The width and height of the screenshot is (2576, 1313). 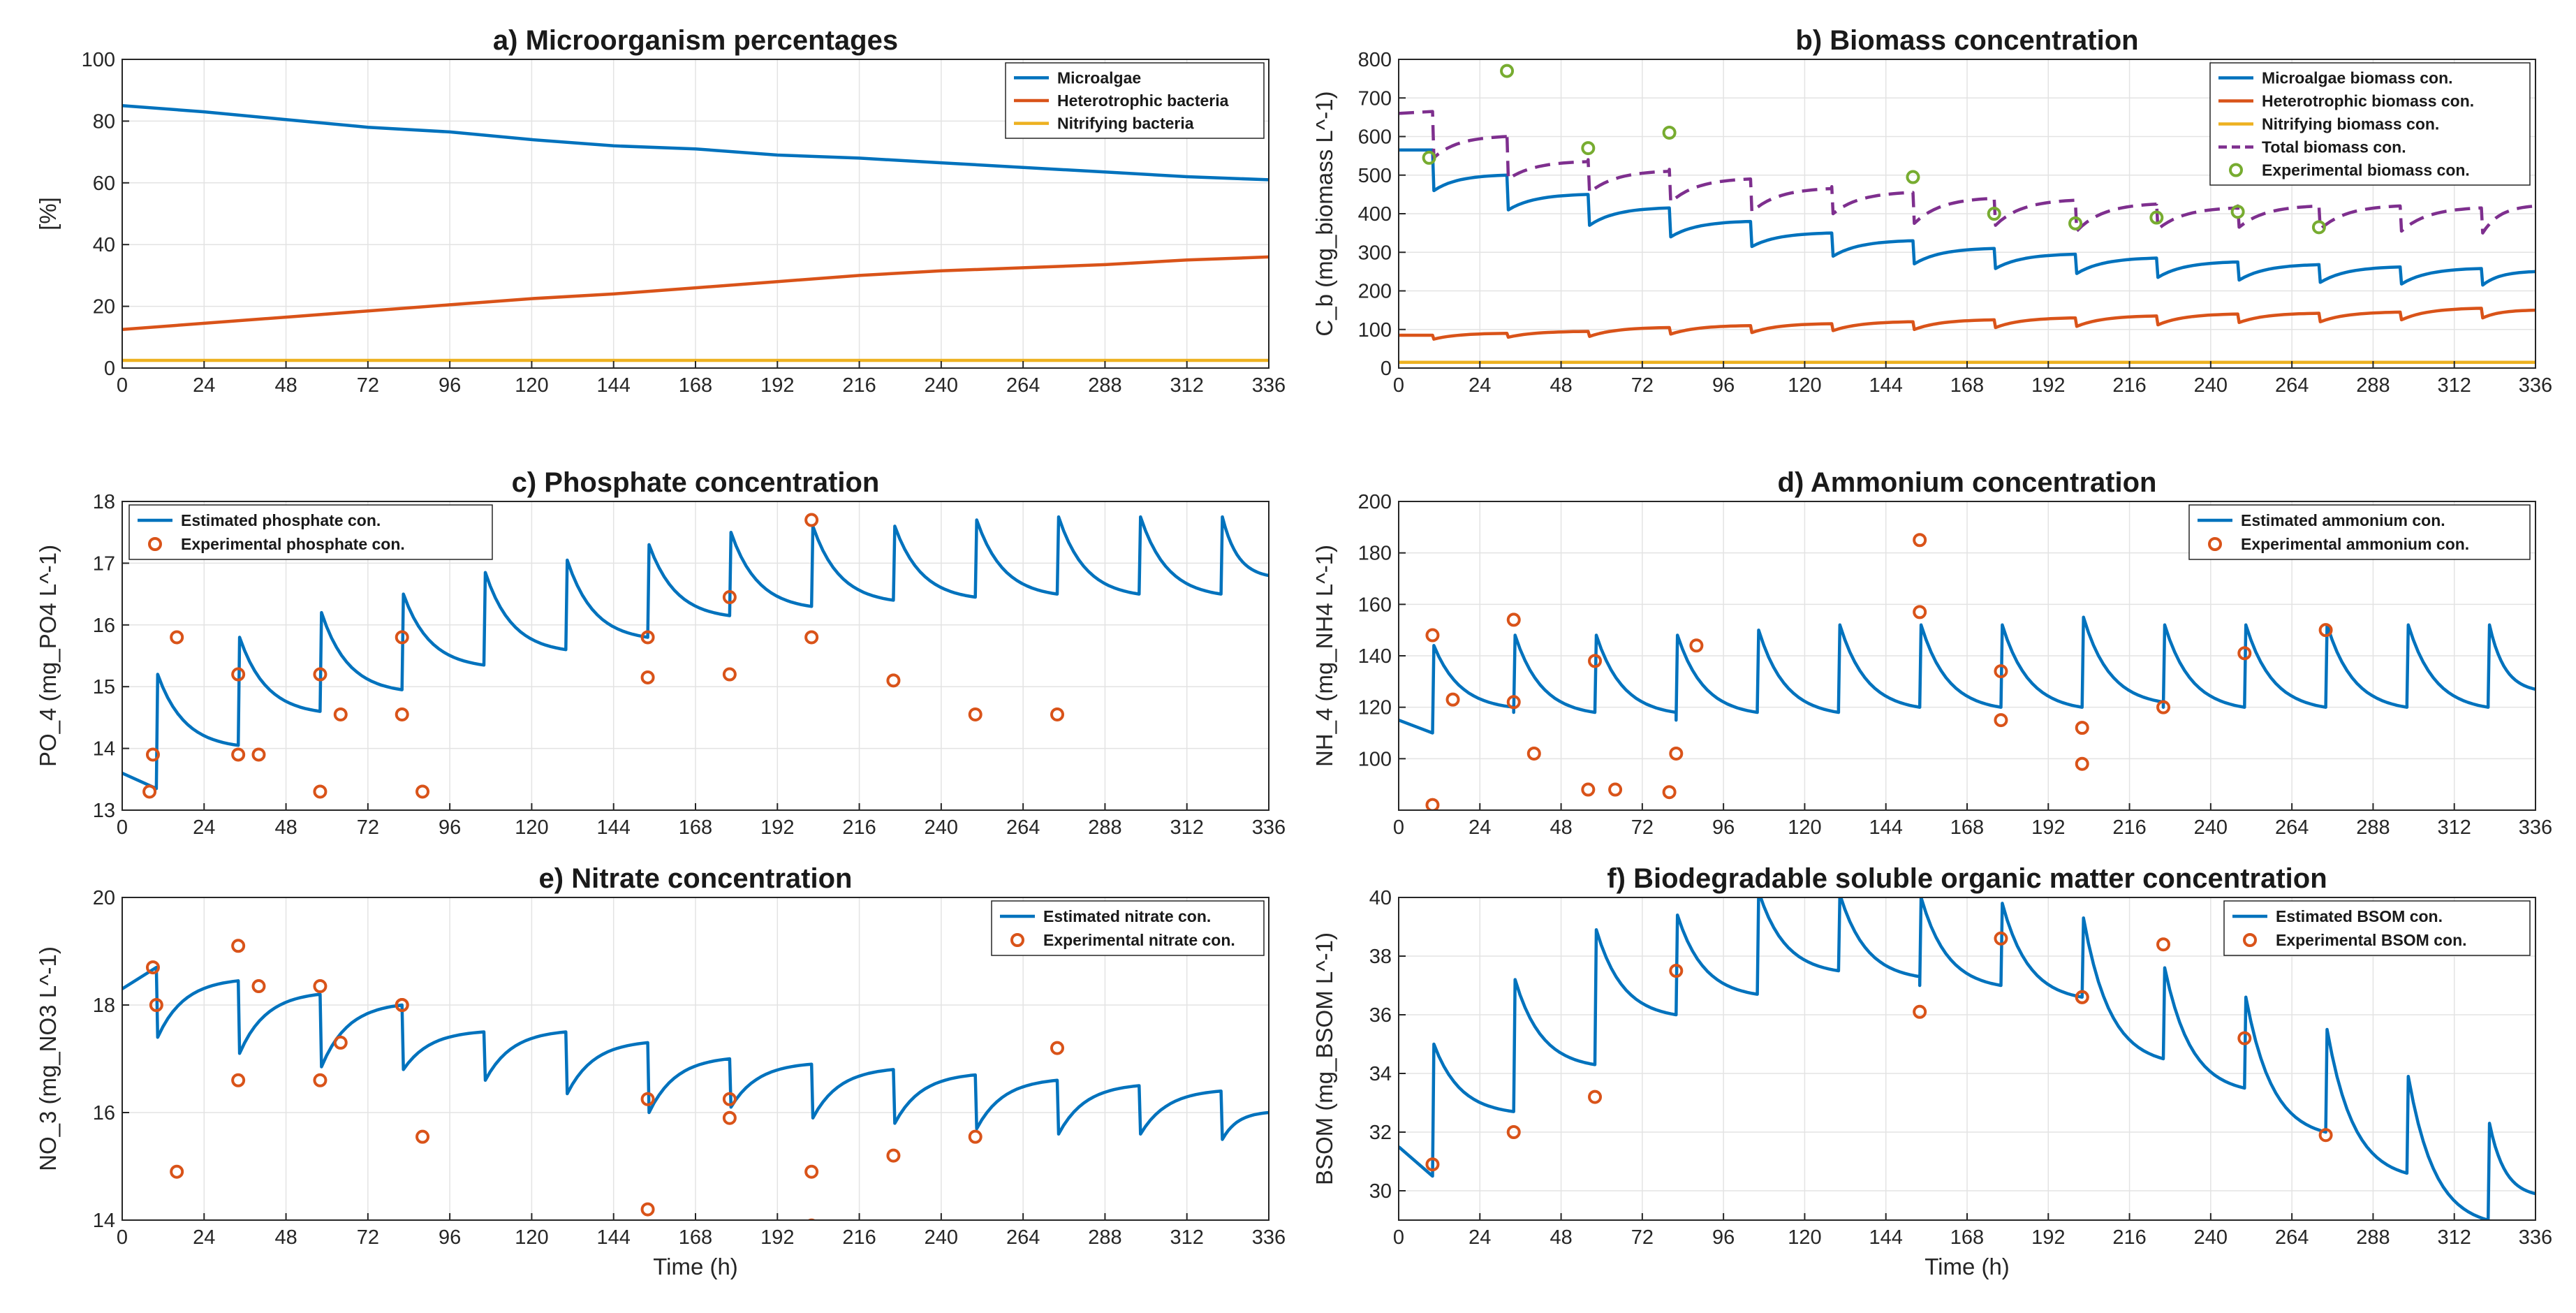 I want to click on y-tick-label: 16, so click(x=104, y=1113).